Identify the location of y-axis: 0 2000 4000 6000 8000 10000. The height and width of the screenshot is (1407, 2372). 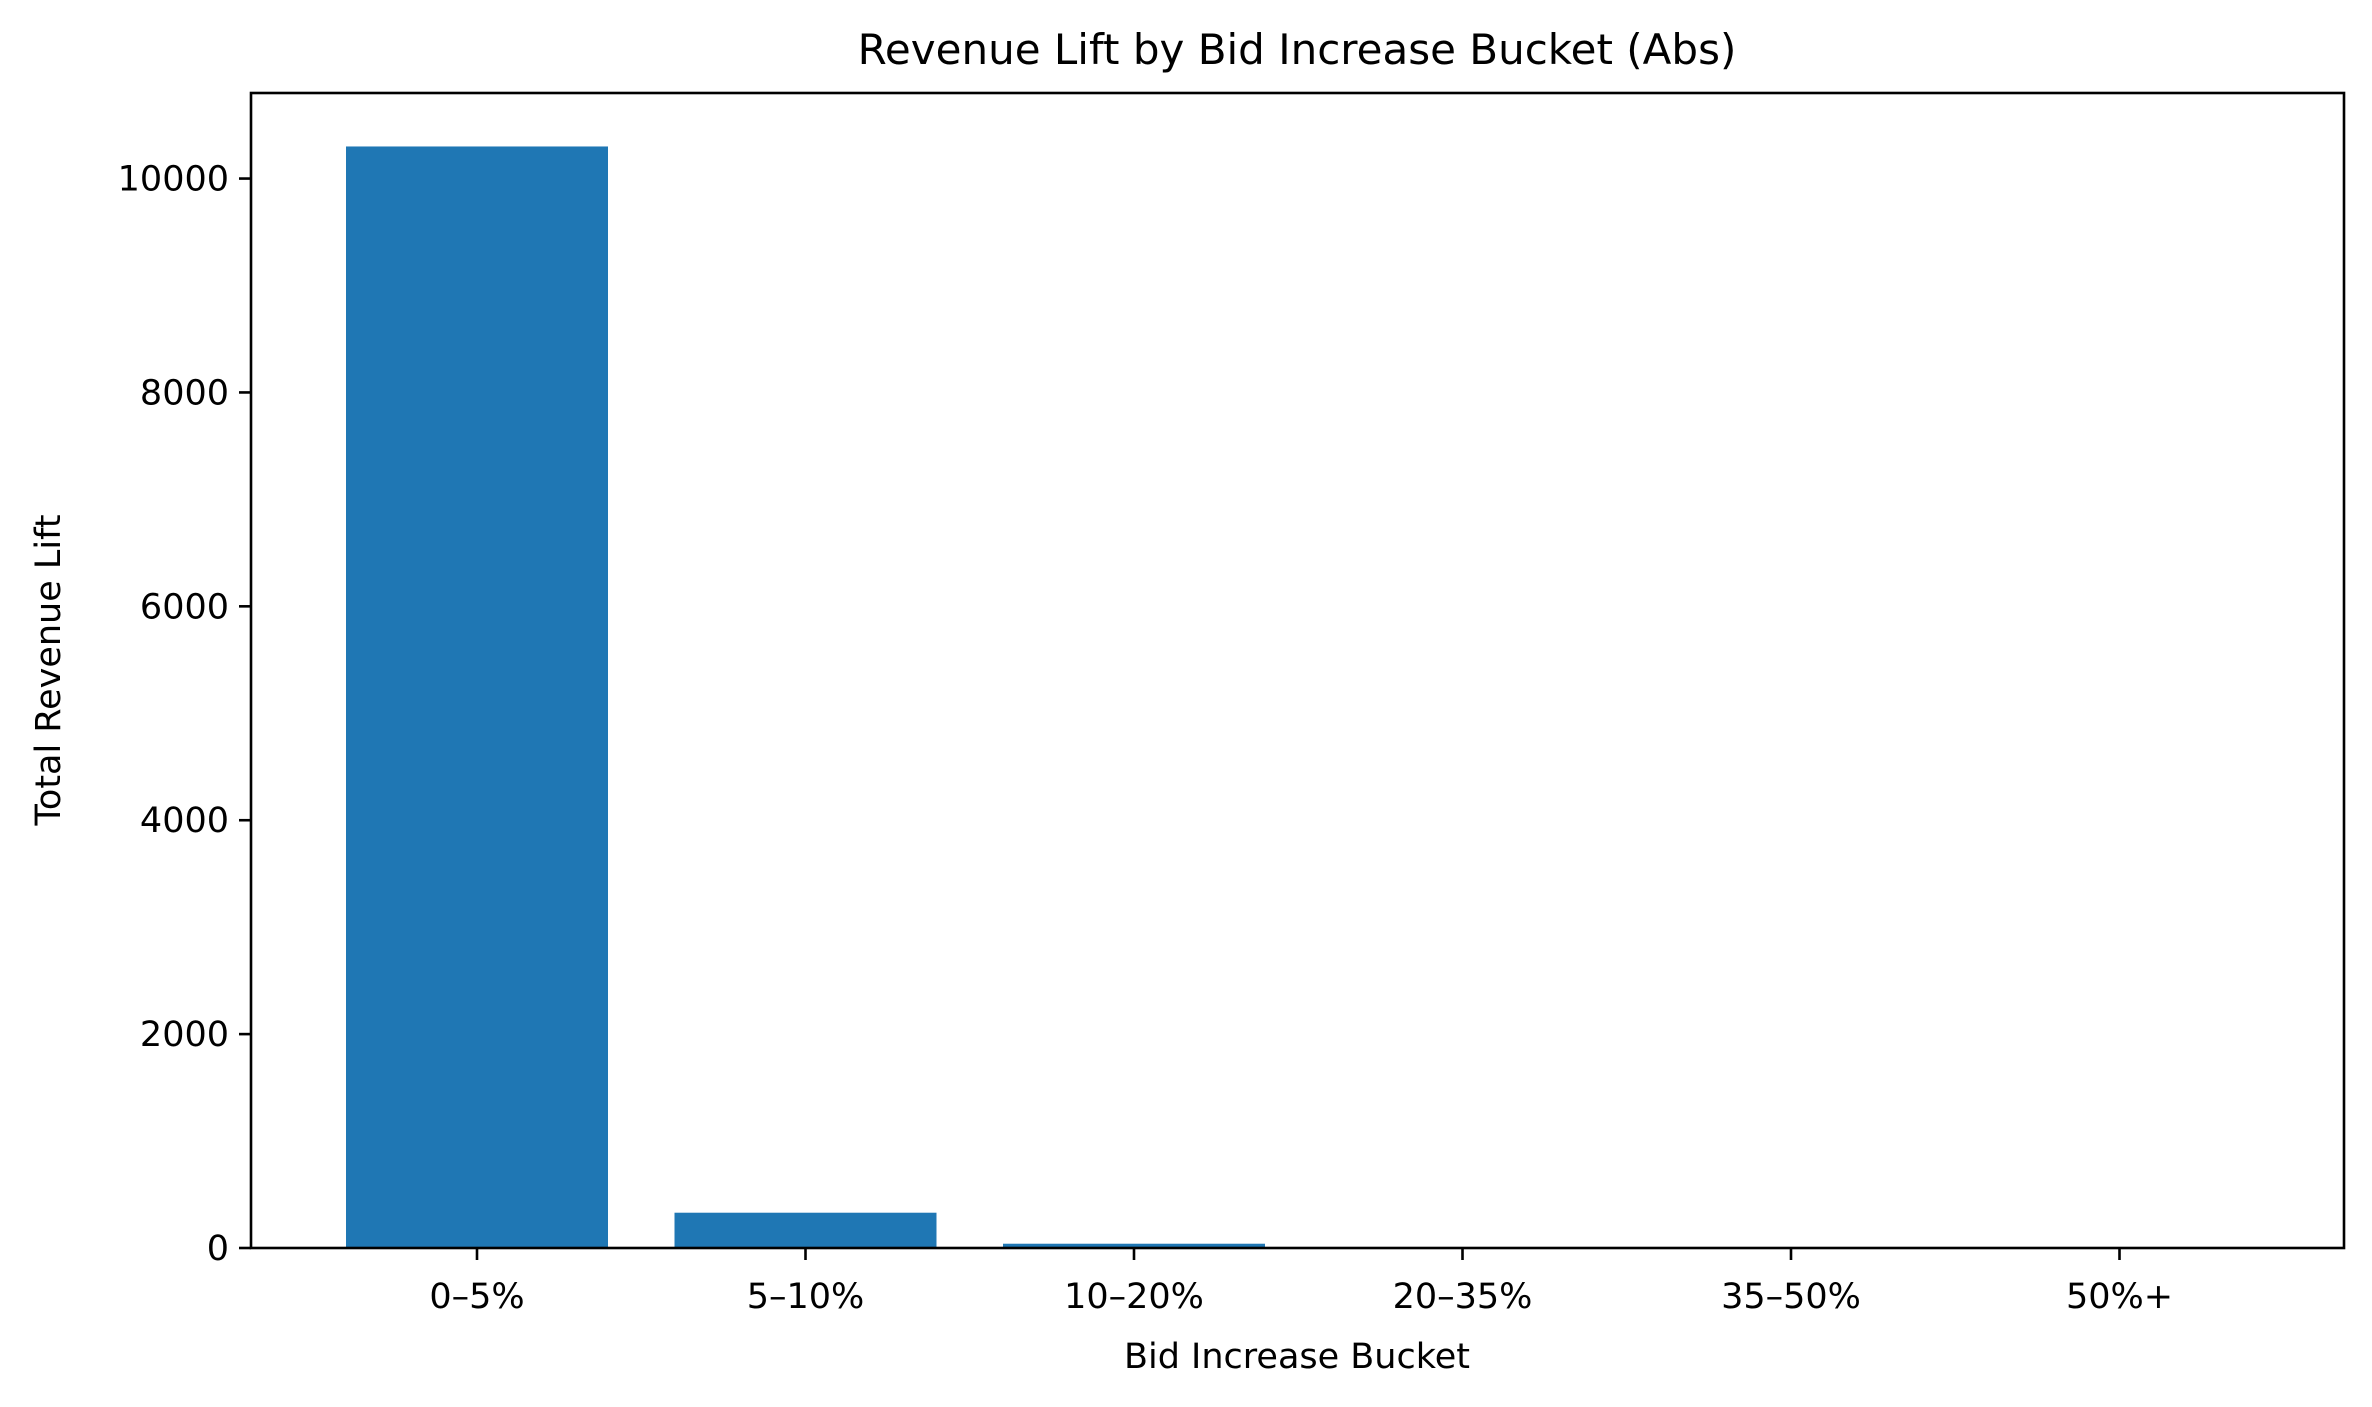
(184, 714).